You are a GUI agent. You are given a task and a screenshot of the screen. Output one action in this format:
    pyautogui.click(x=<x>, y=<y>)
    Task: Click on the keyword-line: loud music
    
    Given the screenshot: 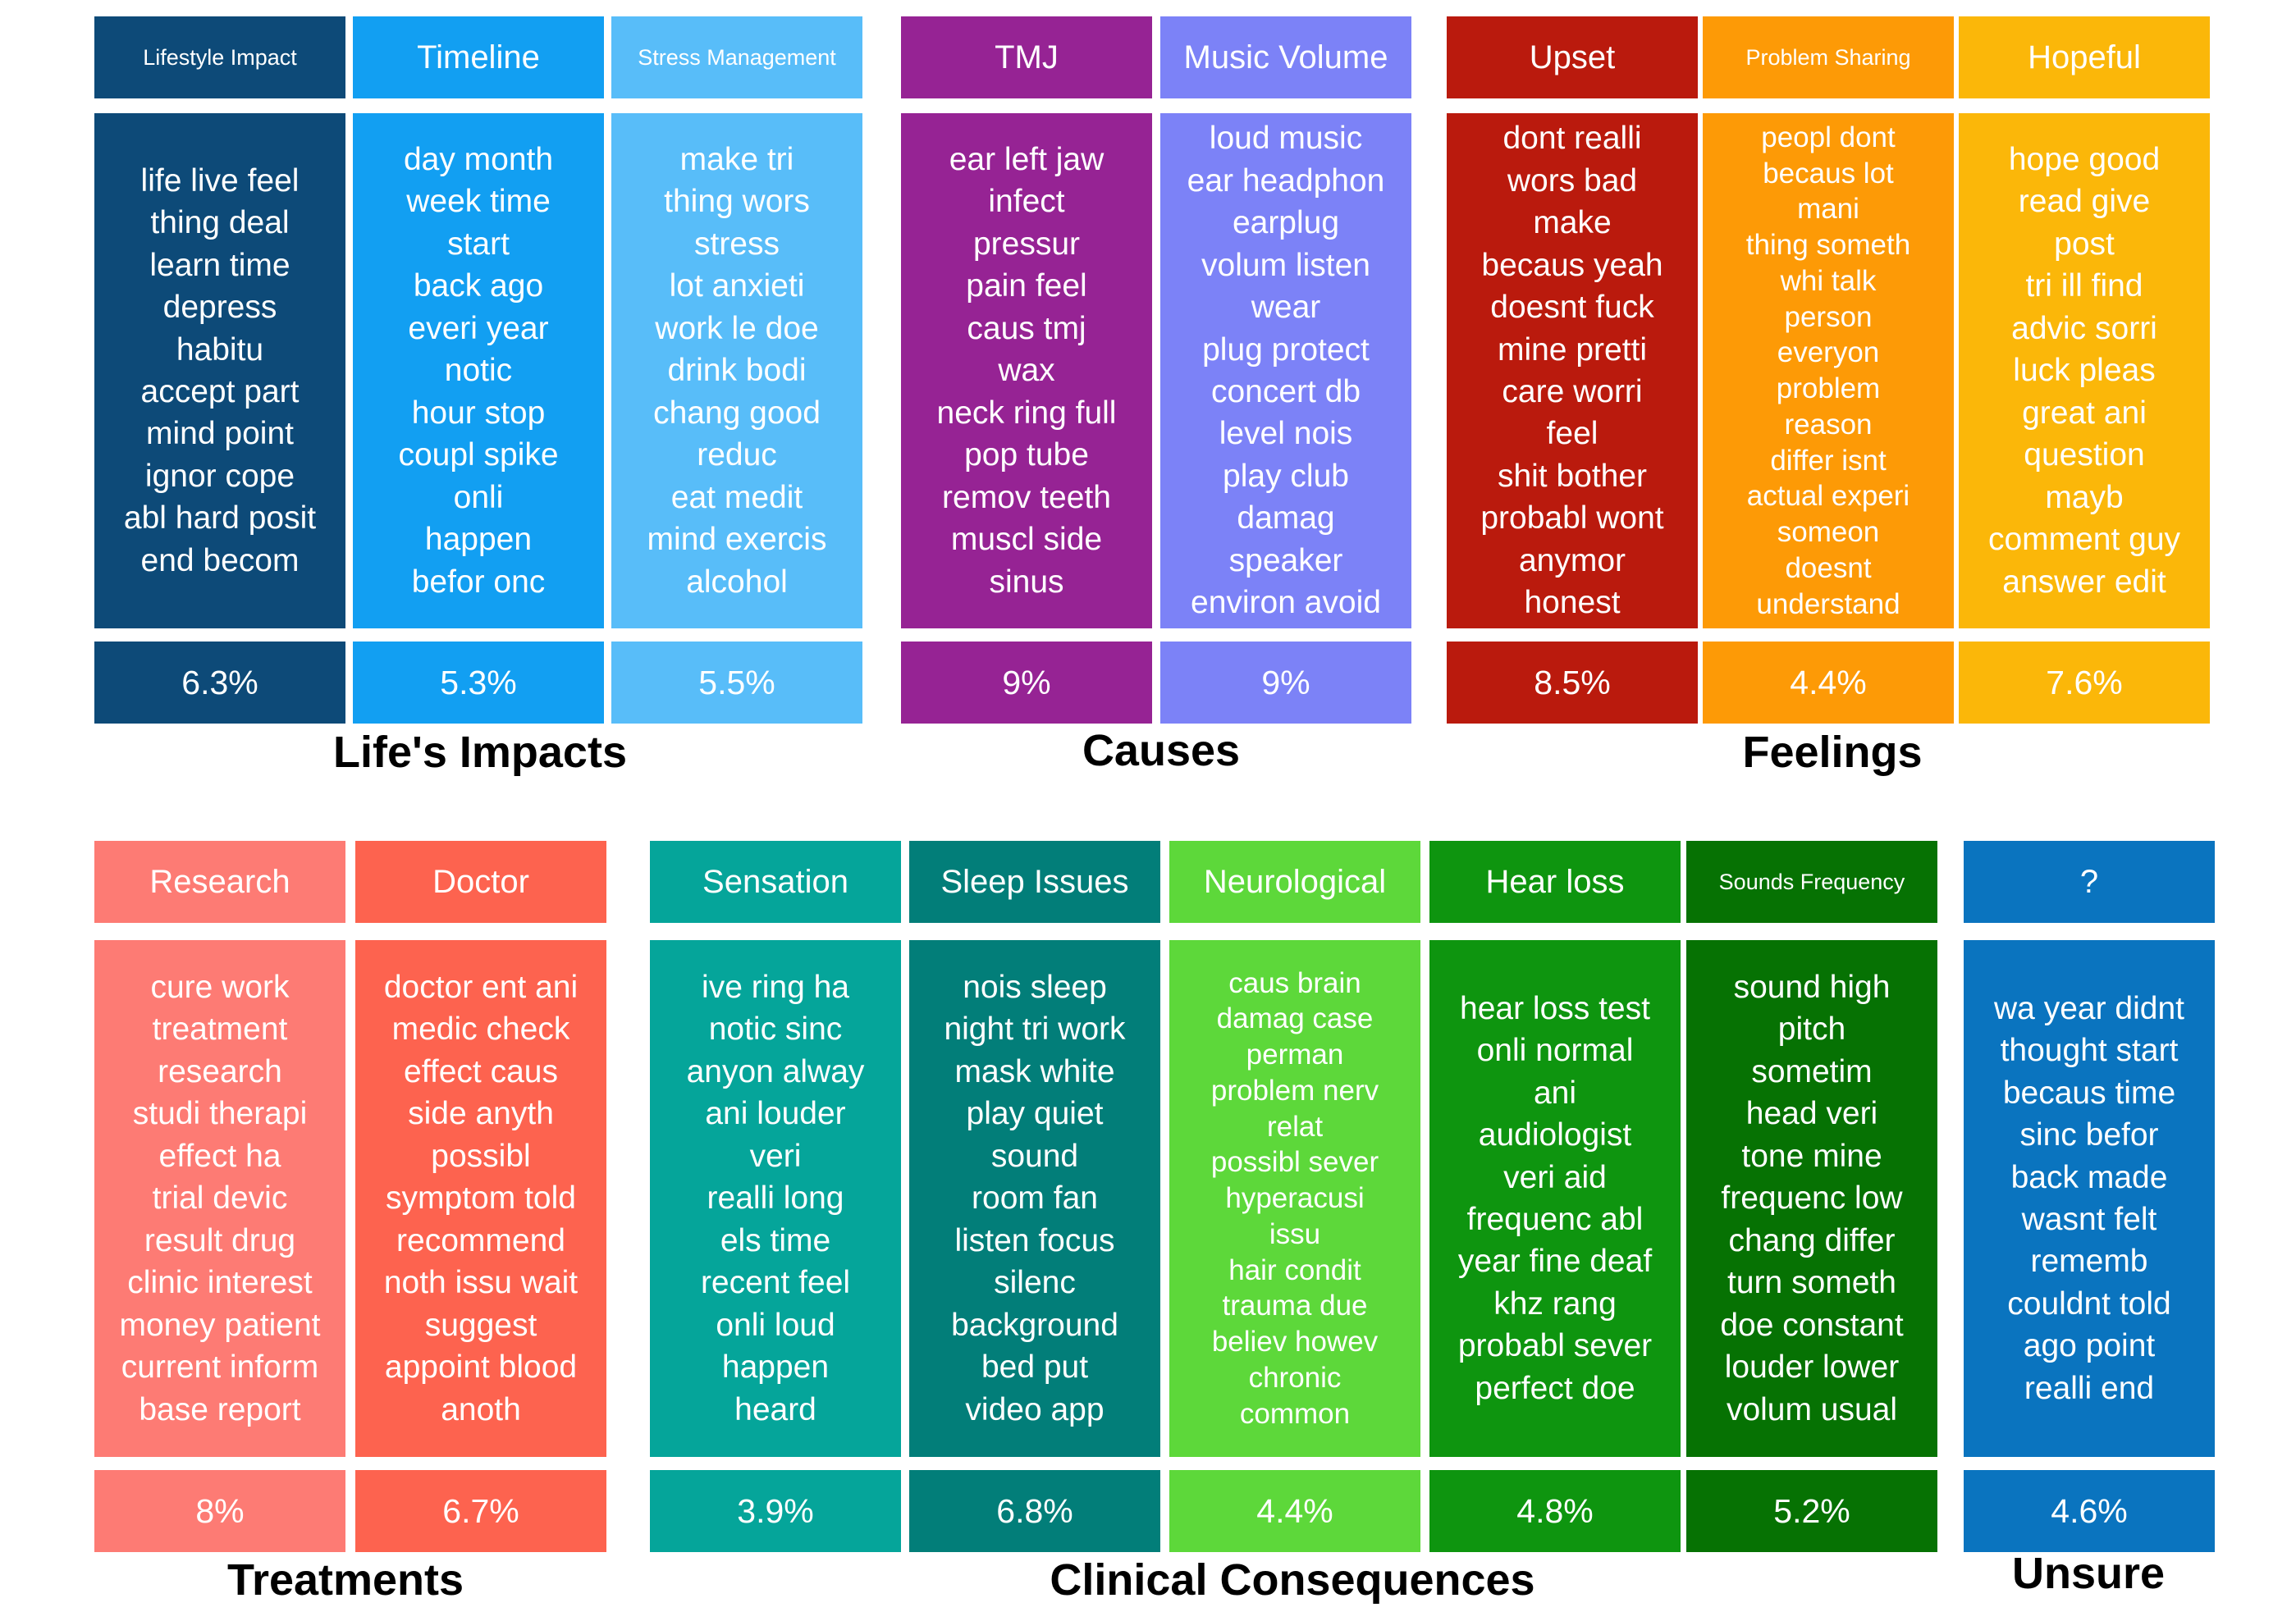 What is the action you would take?
    pyautogui.click(x=1286, y=139)
    